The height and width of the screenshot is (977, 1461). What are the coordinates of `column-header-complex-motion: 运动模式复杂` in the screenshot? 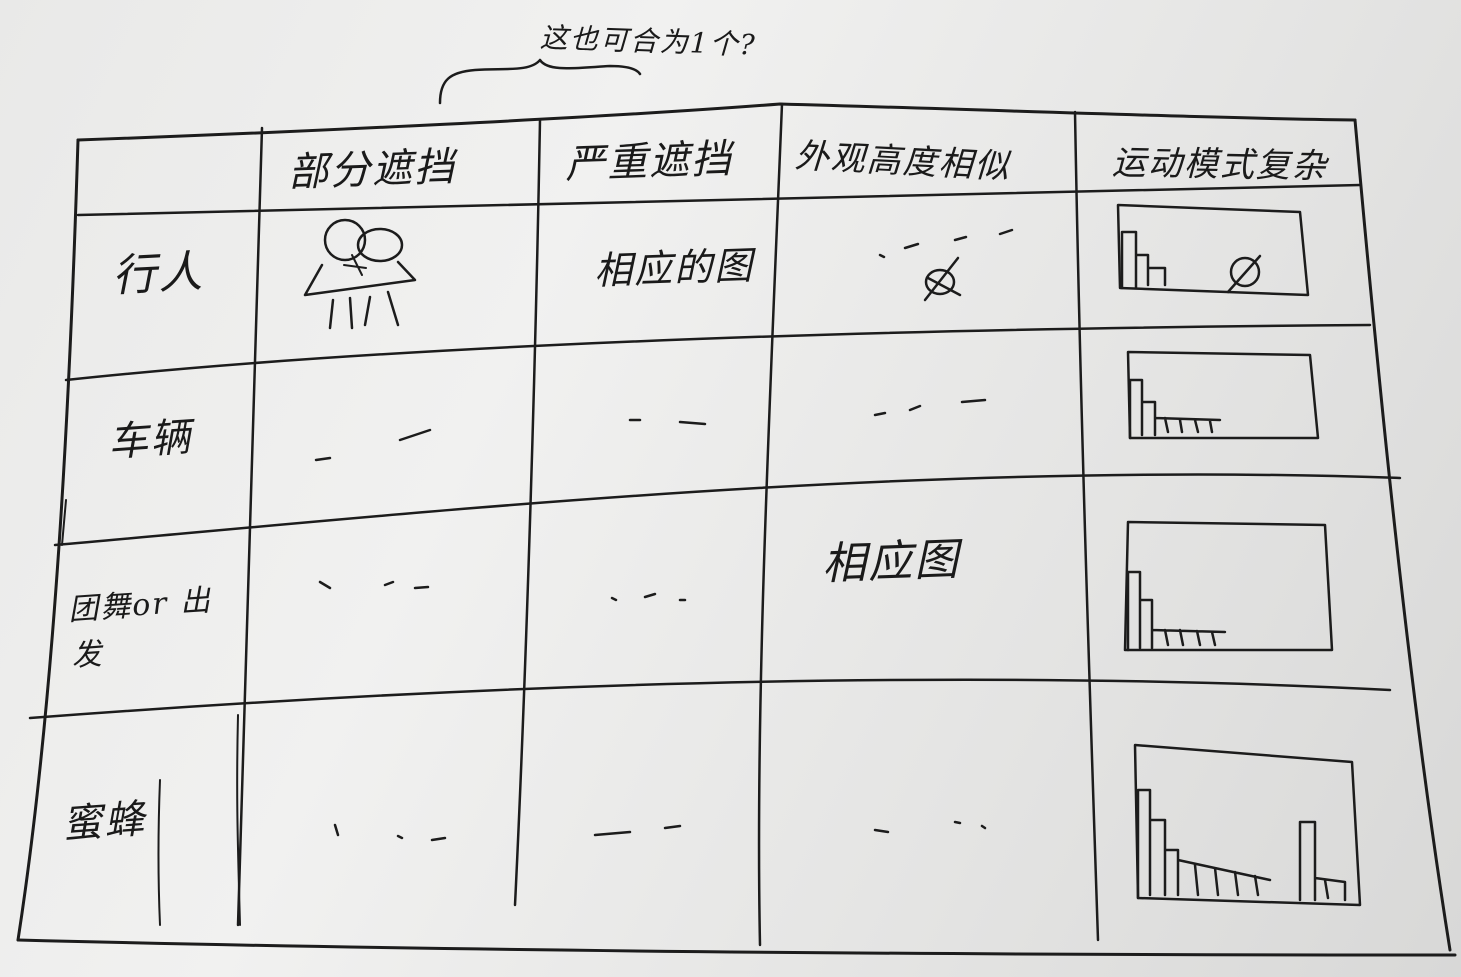 It's located at (1220, 165).